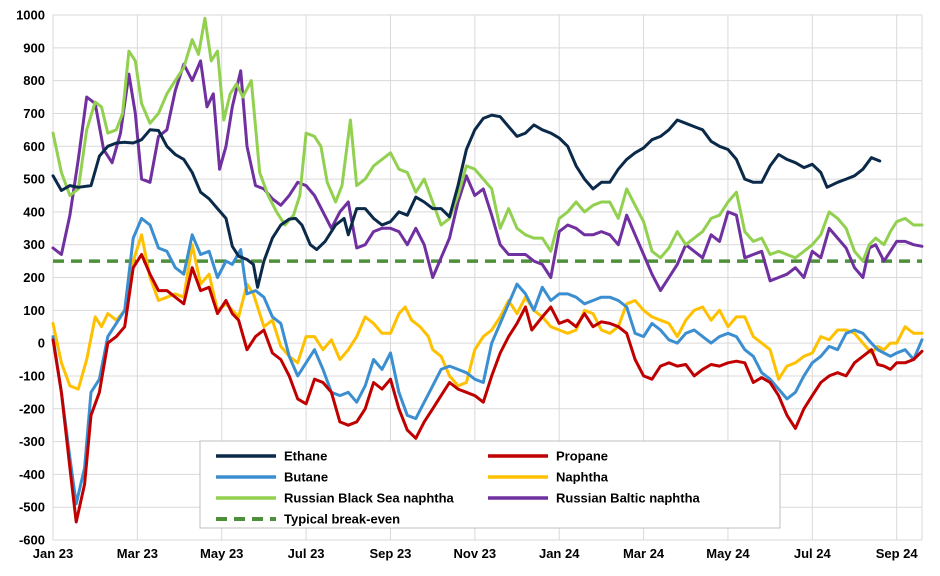  What do you see at coordinates (34, 113) in the screenshot?
I see `y-tick-label: 700` at bounding box center [34, 113].